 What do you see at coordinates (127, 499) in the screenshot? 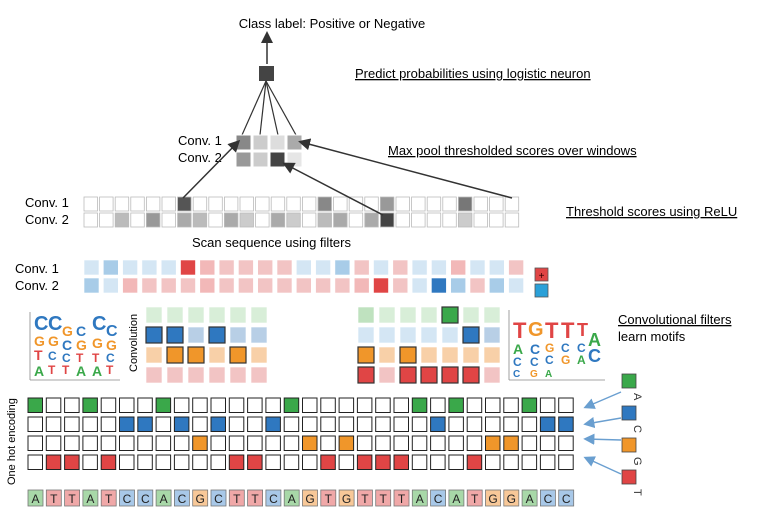
I see `sequence-base-letter: C` at bounding box center [127, 499].